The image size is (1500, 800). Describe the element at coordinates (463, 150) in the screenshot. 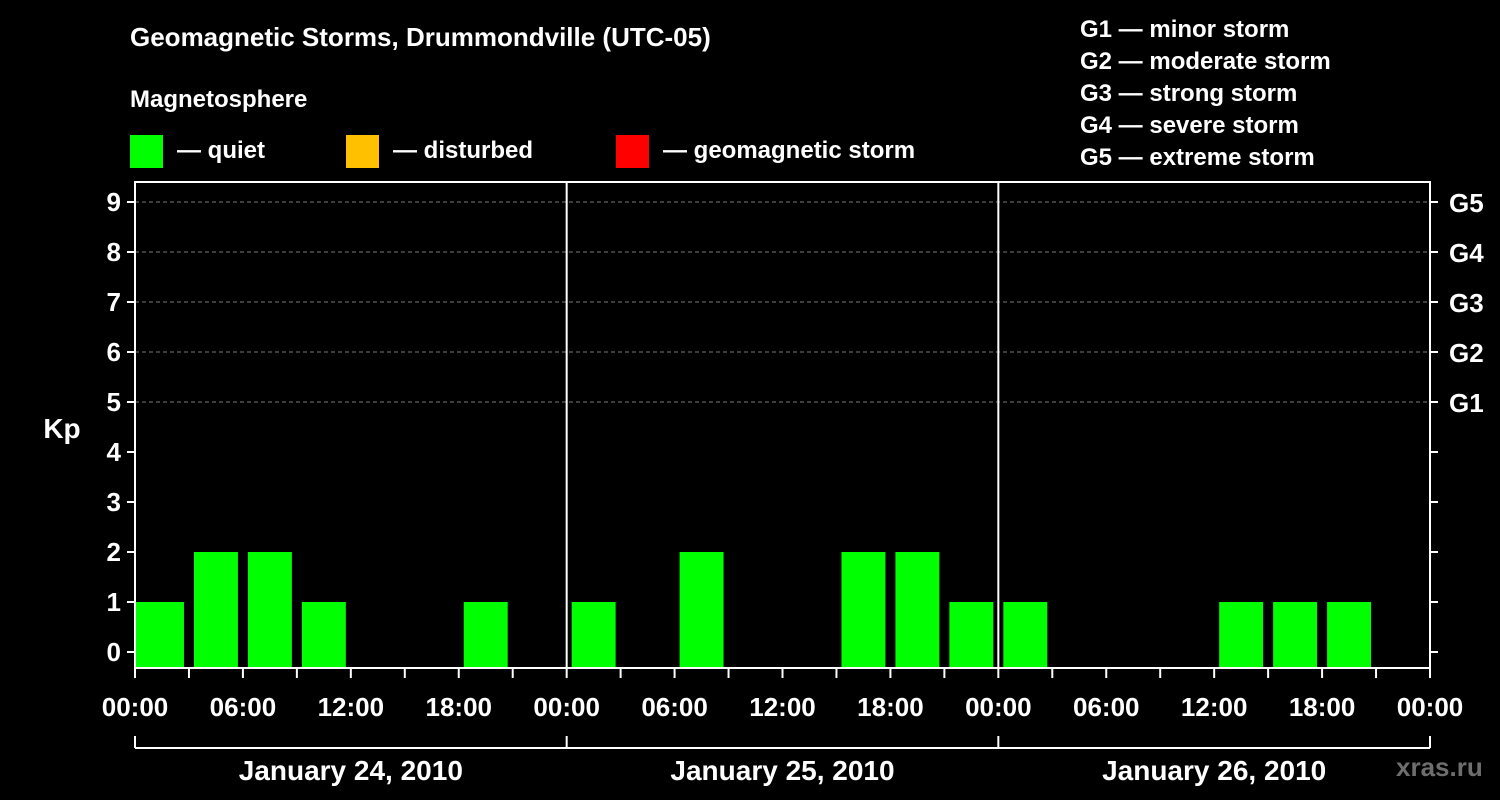

I see `legend-label-disturbed: — disturbed` at that location.